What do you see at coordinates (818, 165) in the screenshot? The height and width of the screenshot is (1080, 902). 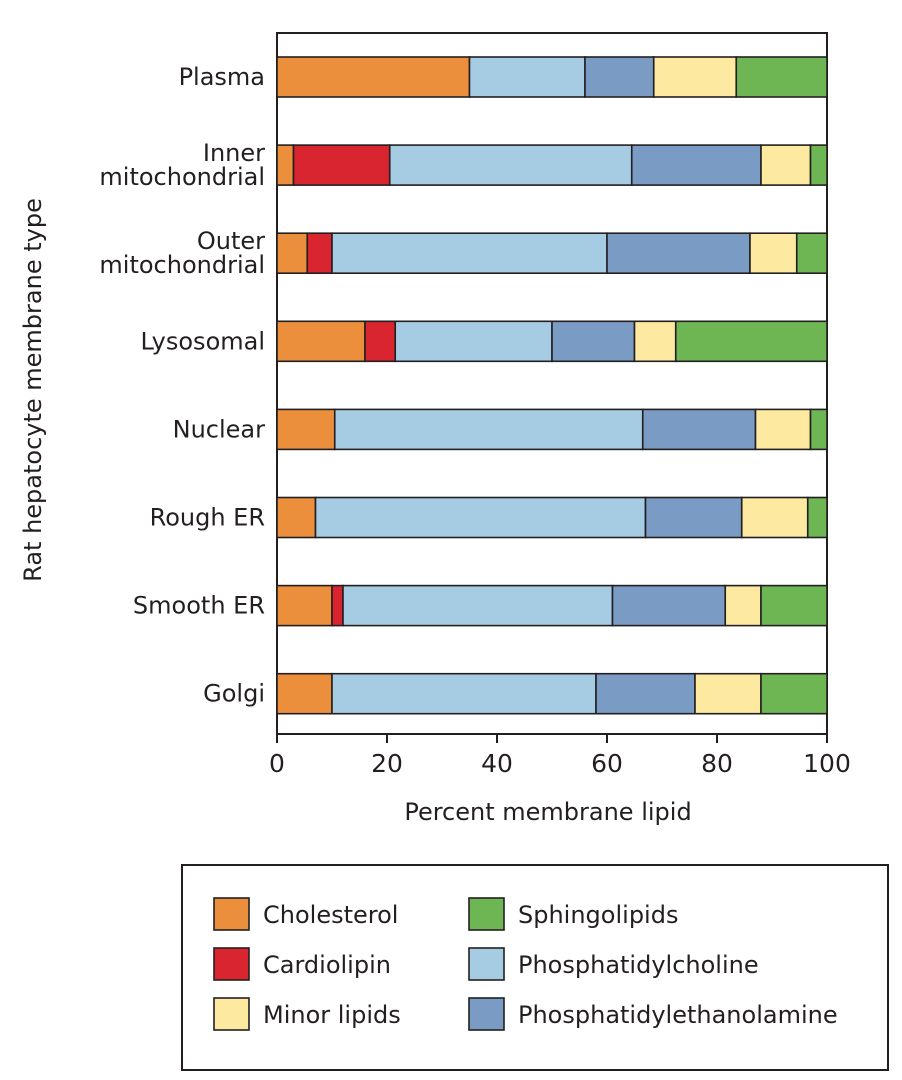 I see `bar-segment-inner-mitochondrial-sphingolipids` at bounding box center [818, 165].